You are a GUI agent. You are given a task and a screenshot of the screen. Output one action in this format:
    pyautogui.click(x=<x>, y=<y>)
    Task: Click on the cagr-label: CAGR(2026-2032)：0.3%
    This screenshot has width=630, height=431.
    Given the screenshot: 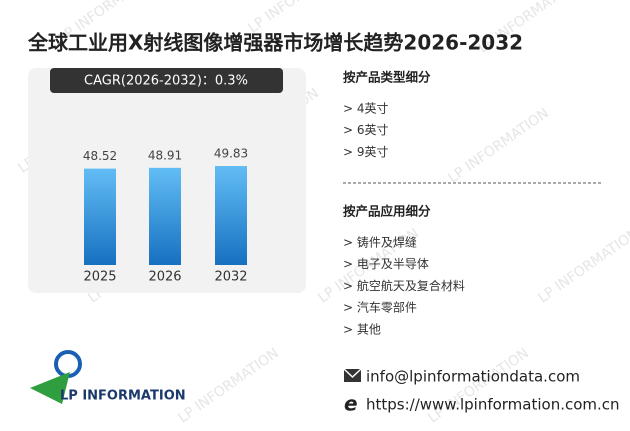 What is the action you would take?
    pyautogui.click(x=166, y=81)
    